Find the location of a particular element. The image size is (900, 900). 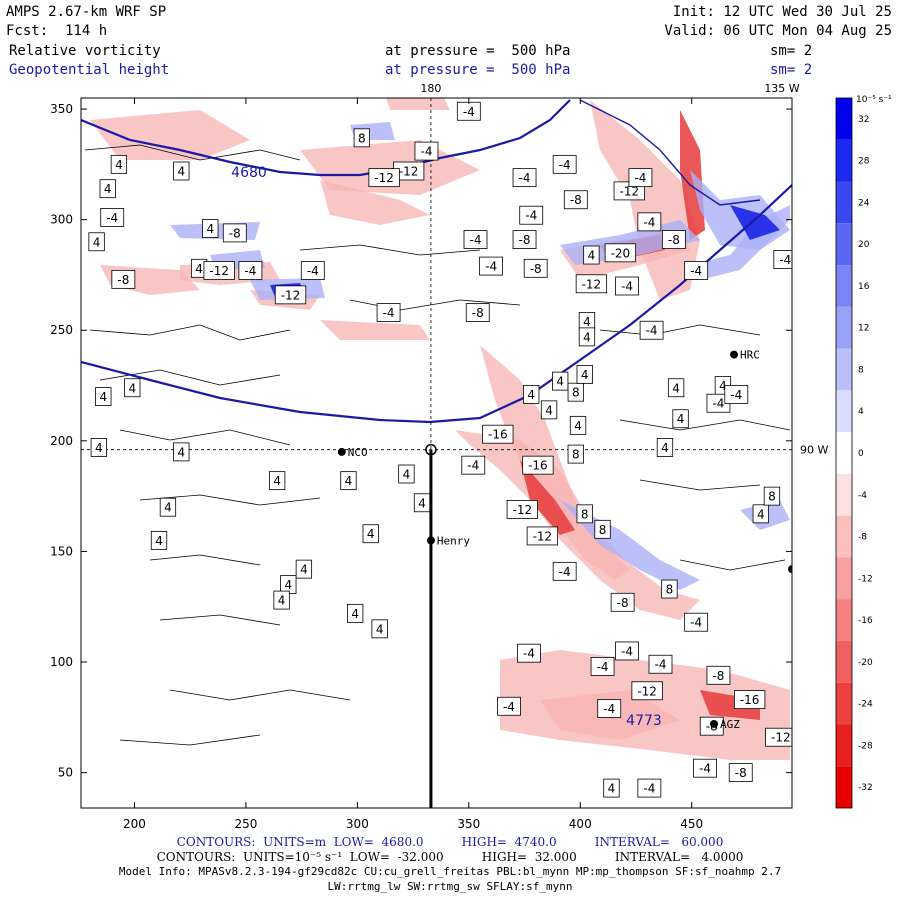

colorbar-tick-label: -32 is located at coordinates (865, 788).